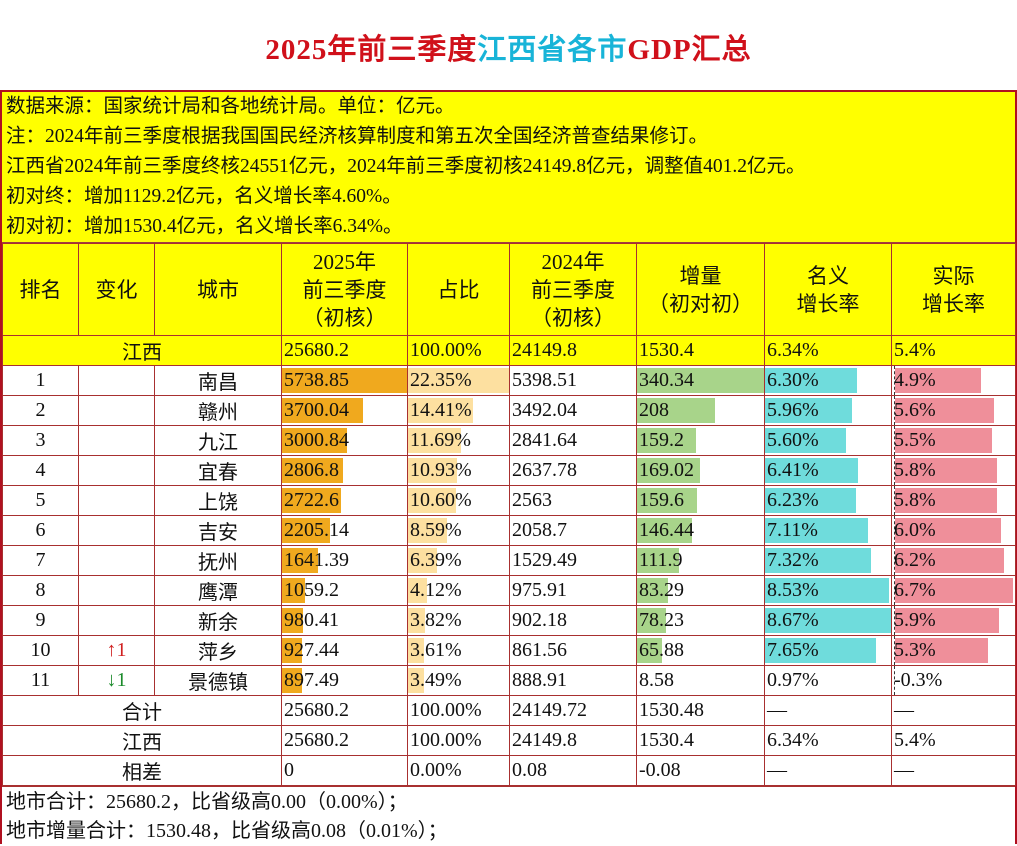 This screenshot has height=846, width=1017. What do you see at coordinates (293, 620) in the screenshot?
I see `gdp2025-cell-data-bar` at bounding box center [293, 620].